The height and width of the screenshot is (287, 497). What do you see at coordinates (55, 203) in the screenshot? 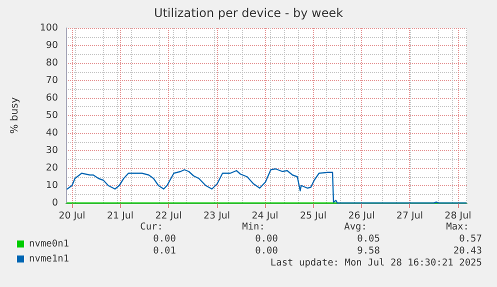
I see `y-tick-label: 0` at bounding box center [55, 203].